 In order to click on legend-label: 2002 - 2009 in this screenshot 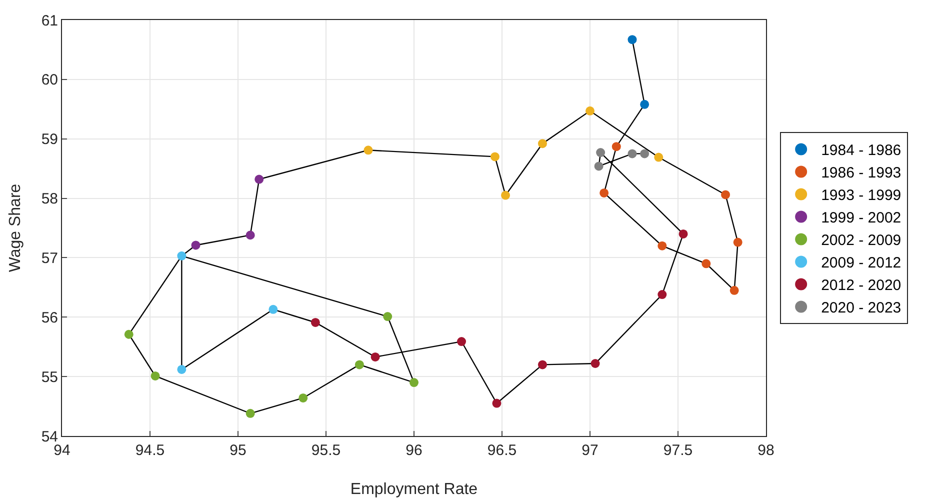, I will do `click(861, 241)`.